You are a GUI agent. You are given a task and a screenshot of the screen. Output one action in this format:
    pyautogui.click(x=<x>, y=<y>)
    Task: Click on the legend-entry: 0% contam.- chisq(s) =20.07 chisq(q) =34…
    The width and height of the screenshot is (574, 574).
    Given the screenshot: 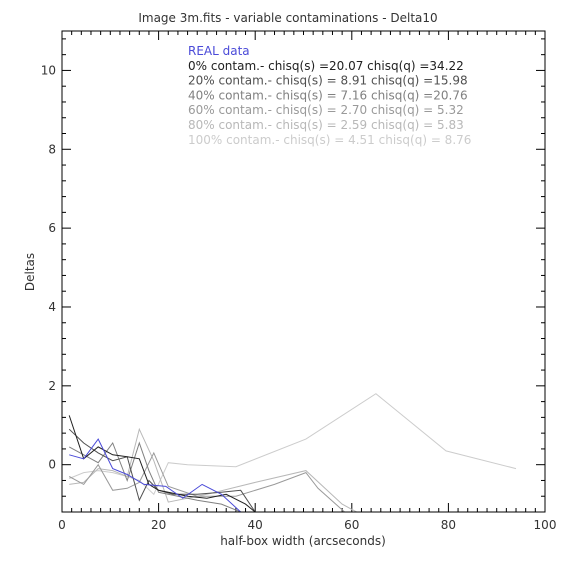 What is the action you would take?
    pyautogui.click(x=326, y=66)
    